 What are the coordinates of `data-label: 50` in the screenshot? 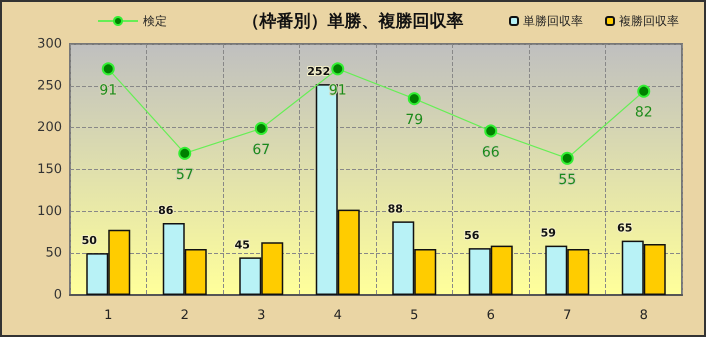 It's located at (90, 241).